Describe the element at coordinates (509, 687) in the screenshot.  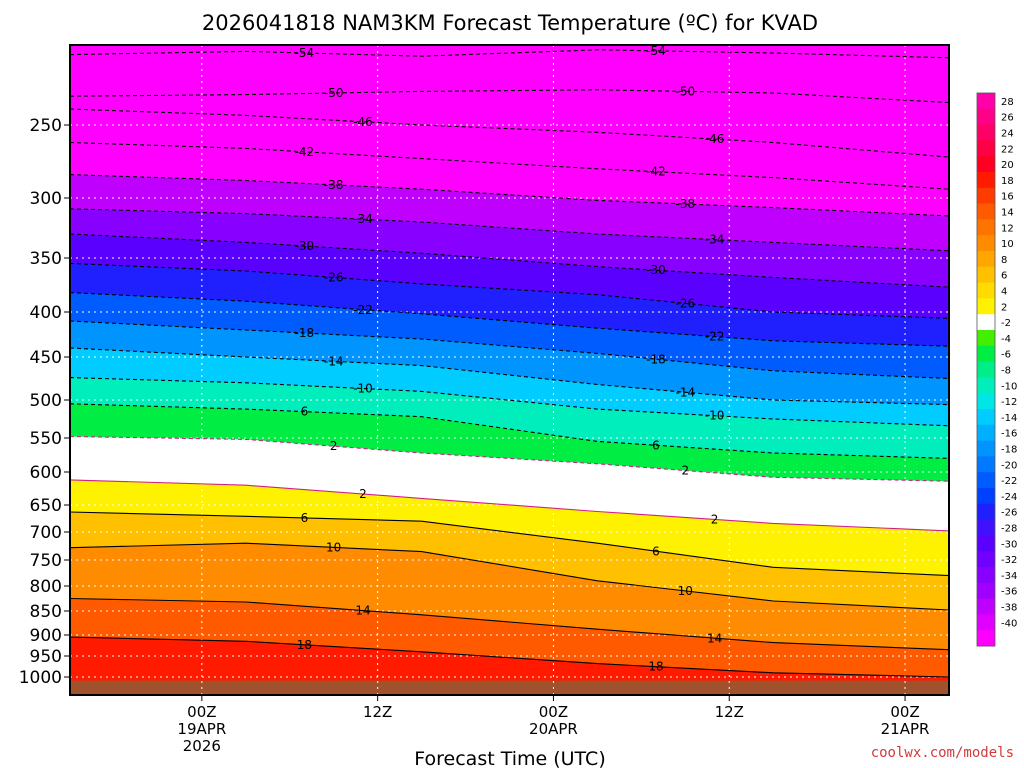
I see `ground-surface` at that location.